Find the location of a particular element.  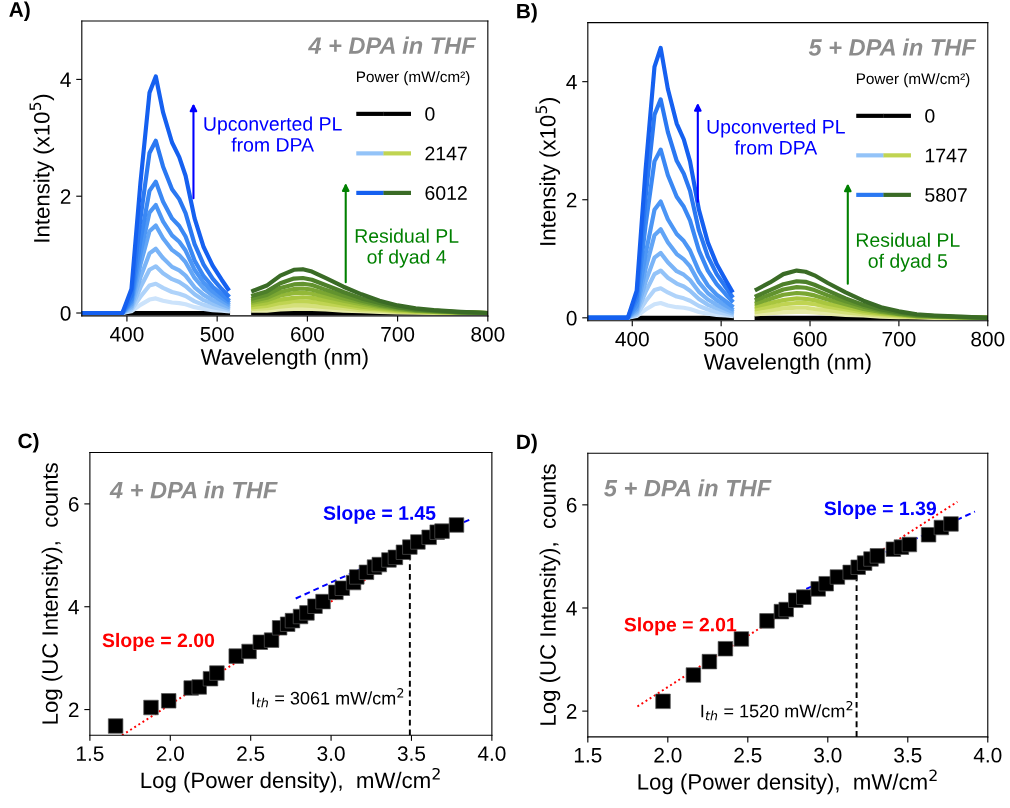

legend-label: 2147 is located at coordinates (446, 153).